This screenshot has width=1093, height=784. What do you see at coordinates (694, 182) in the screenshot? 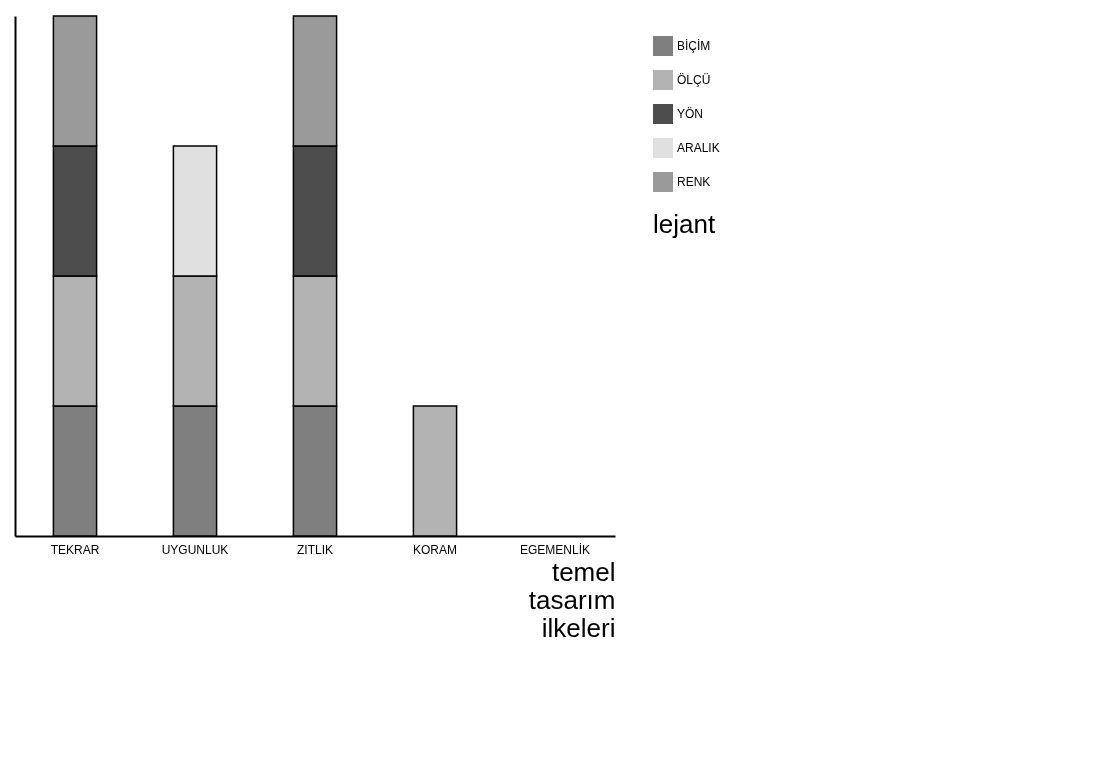
I see `legend-label: RENK` at bounding box center [694, 182].